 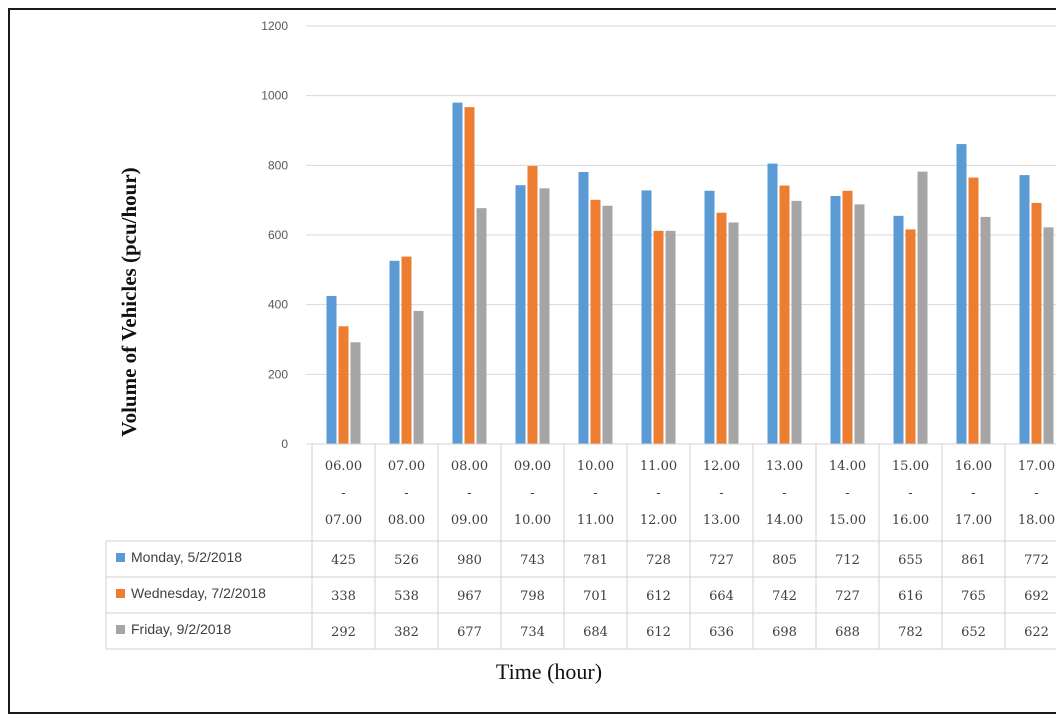 I want to click on x-tick-label: 11.00, so click(x=658, y=466).